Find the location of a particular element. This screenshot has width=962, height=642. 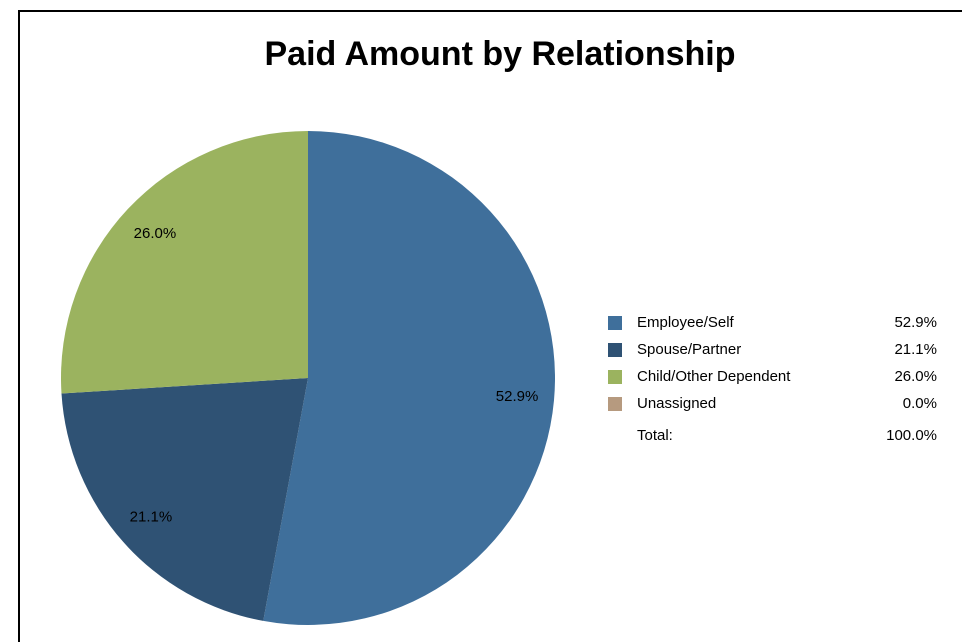

chart-title: Paid Amount by Relationship is located at coordinates (500, 54).